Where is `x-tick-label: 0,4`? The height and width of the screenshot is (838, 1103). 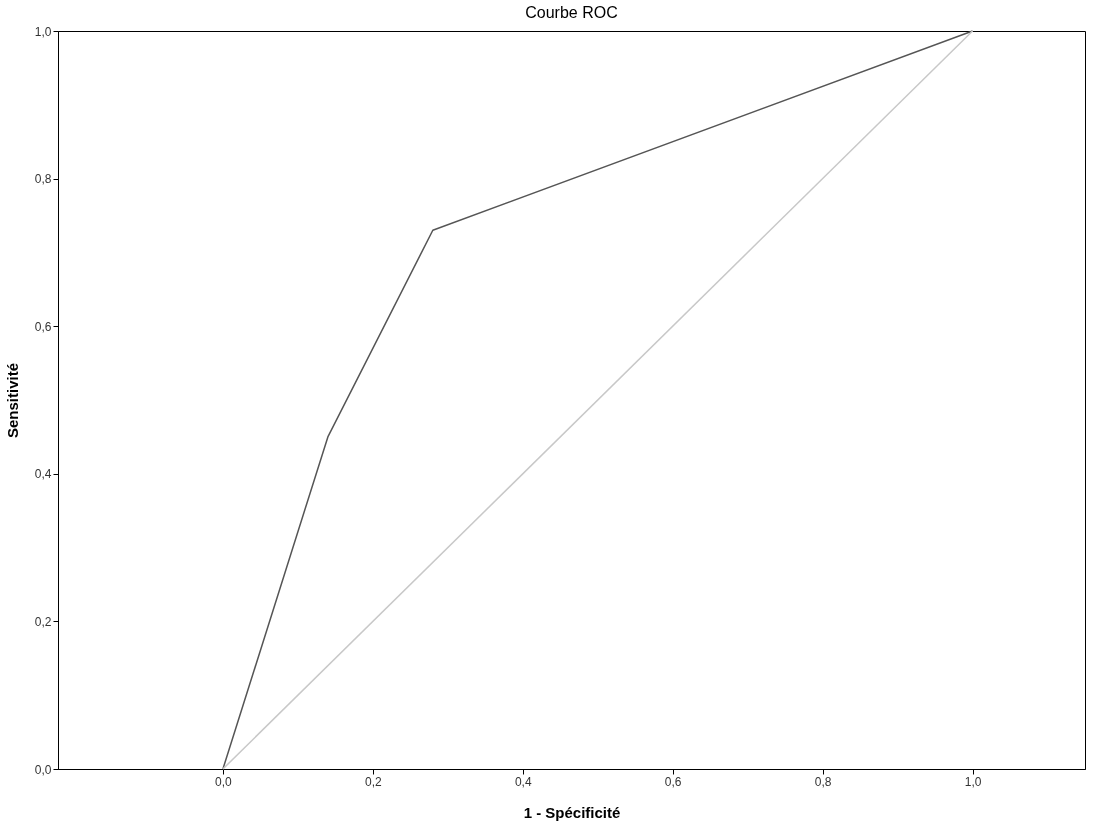 x-tick-label: 0,4 is located at coordinates (523, 781).